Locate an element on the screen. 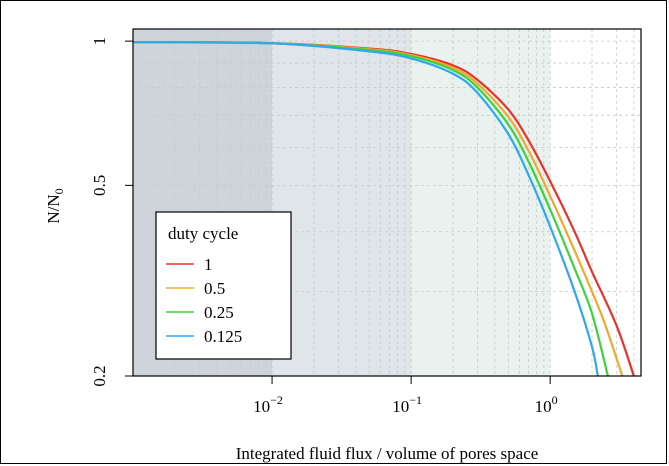  legend-label-0-25: 0.25 is located at coordinates (219, 312).